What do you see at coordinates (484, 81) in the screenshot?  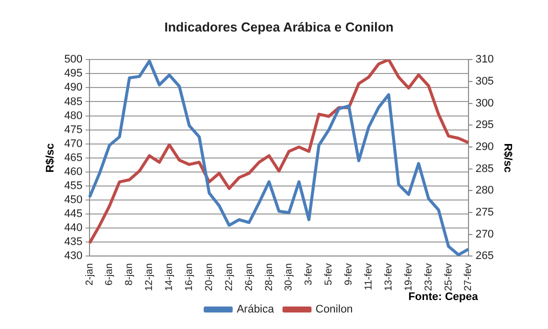 I see `y2-tick-label: 305` at bounding box center [484, 81].